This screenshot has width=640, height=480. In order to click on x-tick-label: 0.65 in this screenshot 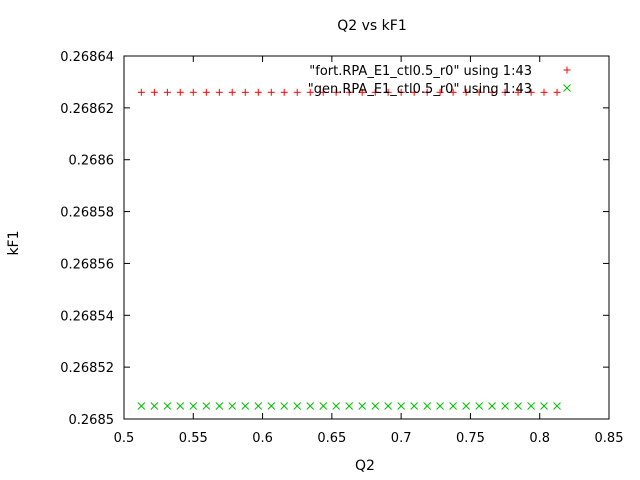, I will do `click(331, 438)`.